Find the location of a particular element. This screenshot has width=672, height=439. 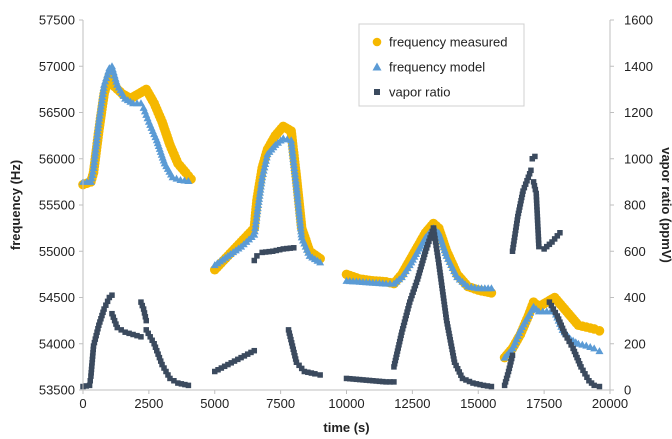

y-right-tick-label: 1600 is located at coordinates (638, 20).